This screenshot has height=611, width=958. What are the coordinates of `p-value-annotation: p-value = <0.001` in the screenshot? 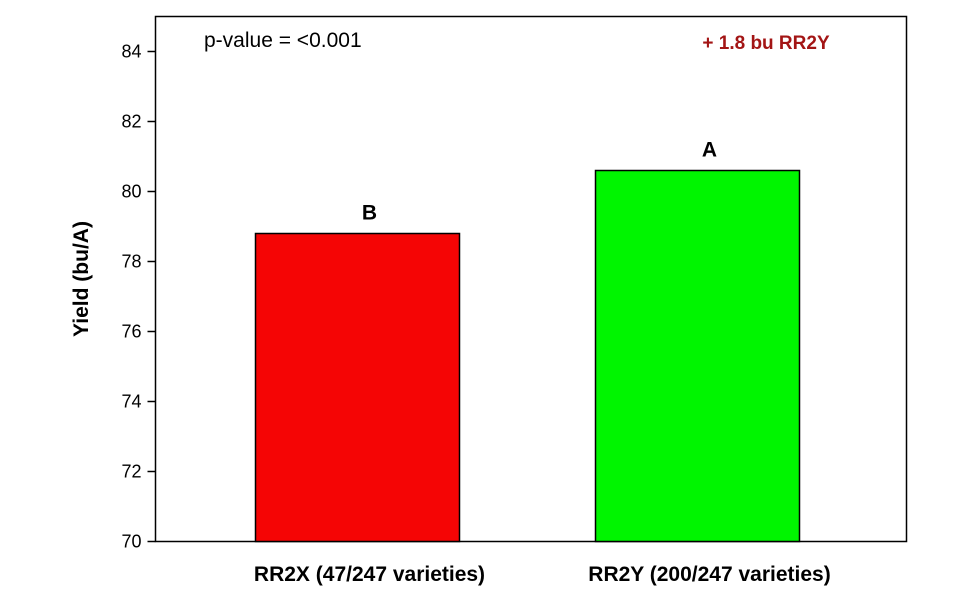 It's located at (283, 40).